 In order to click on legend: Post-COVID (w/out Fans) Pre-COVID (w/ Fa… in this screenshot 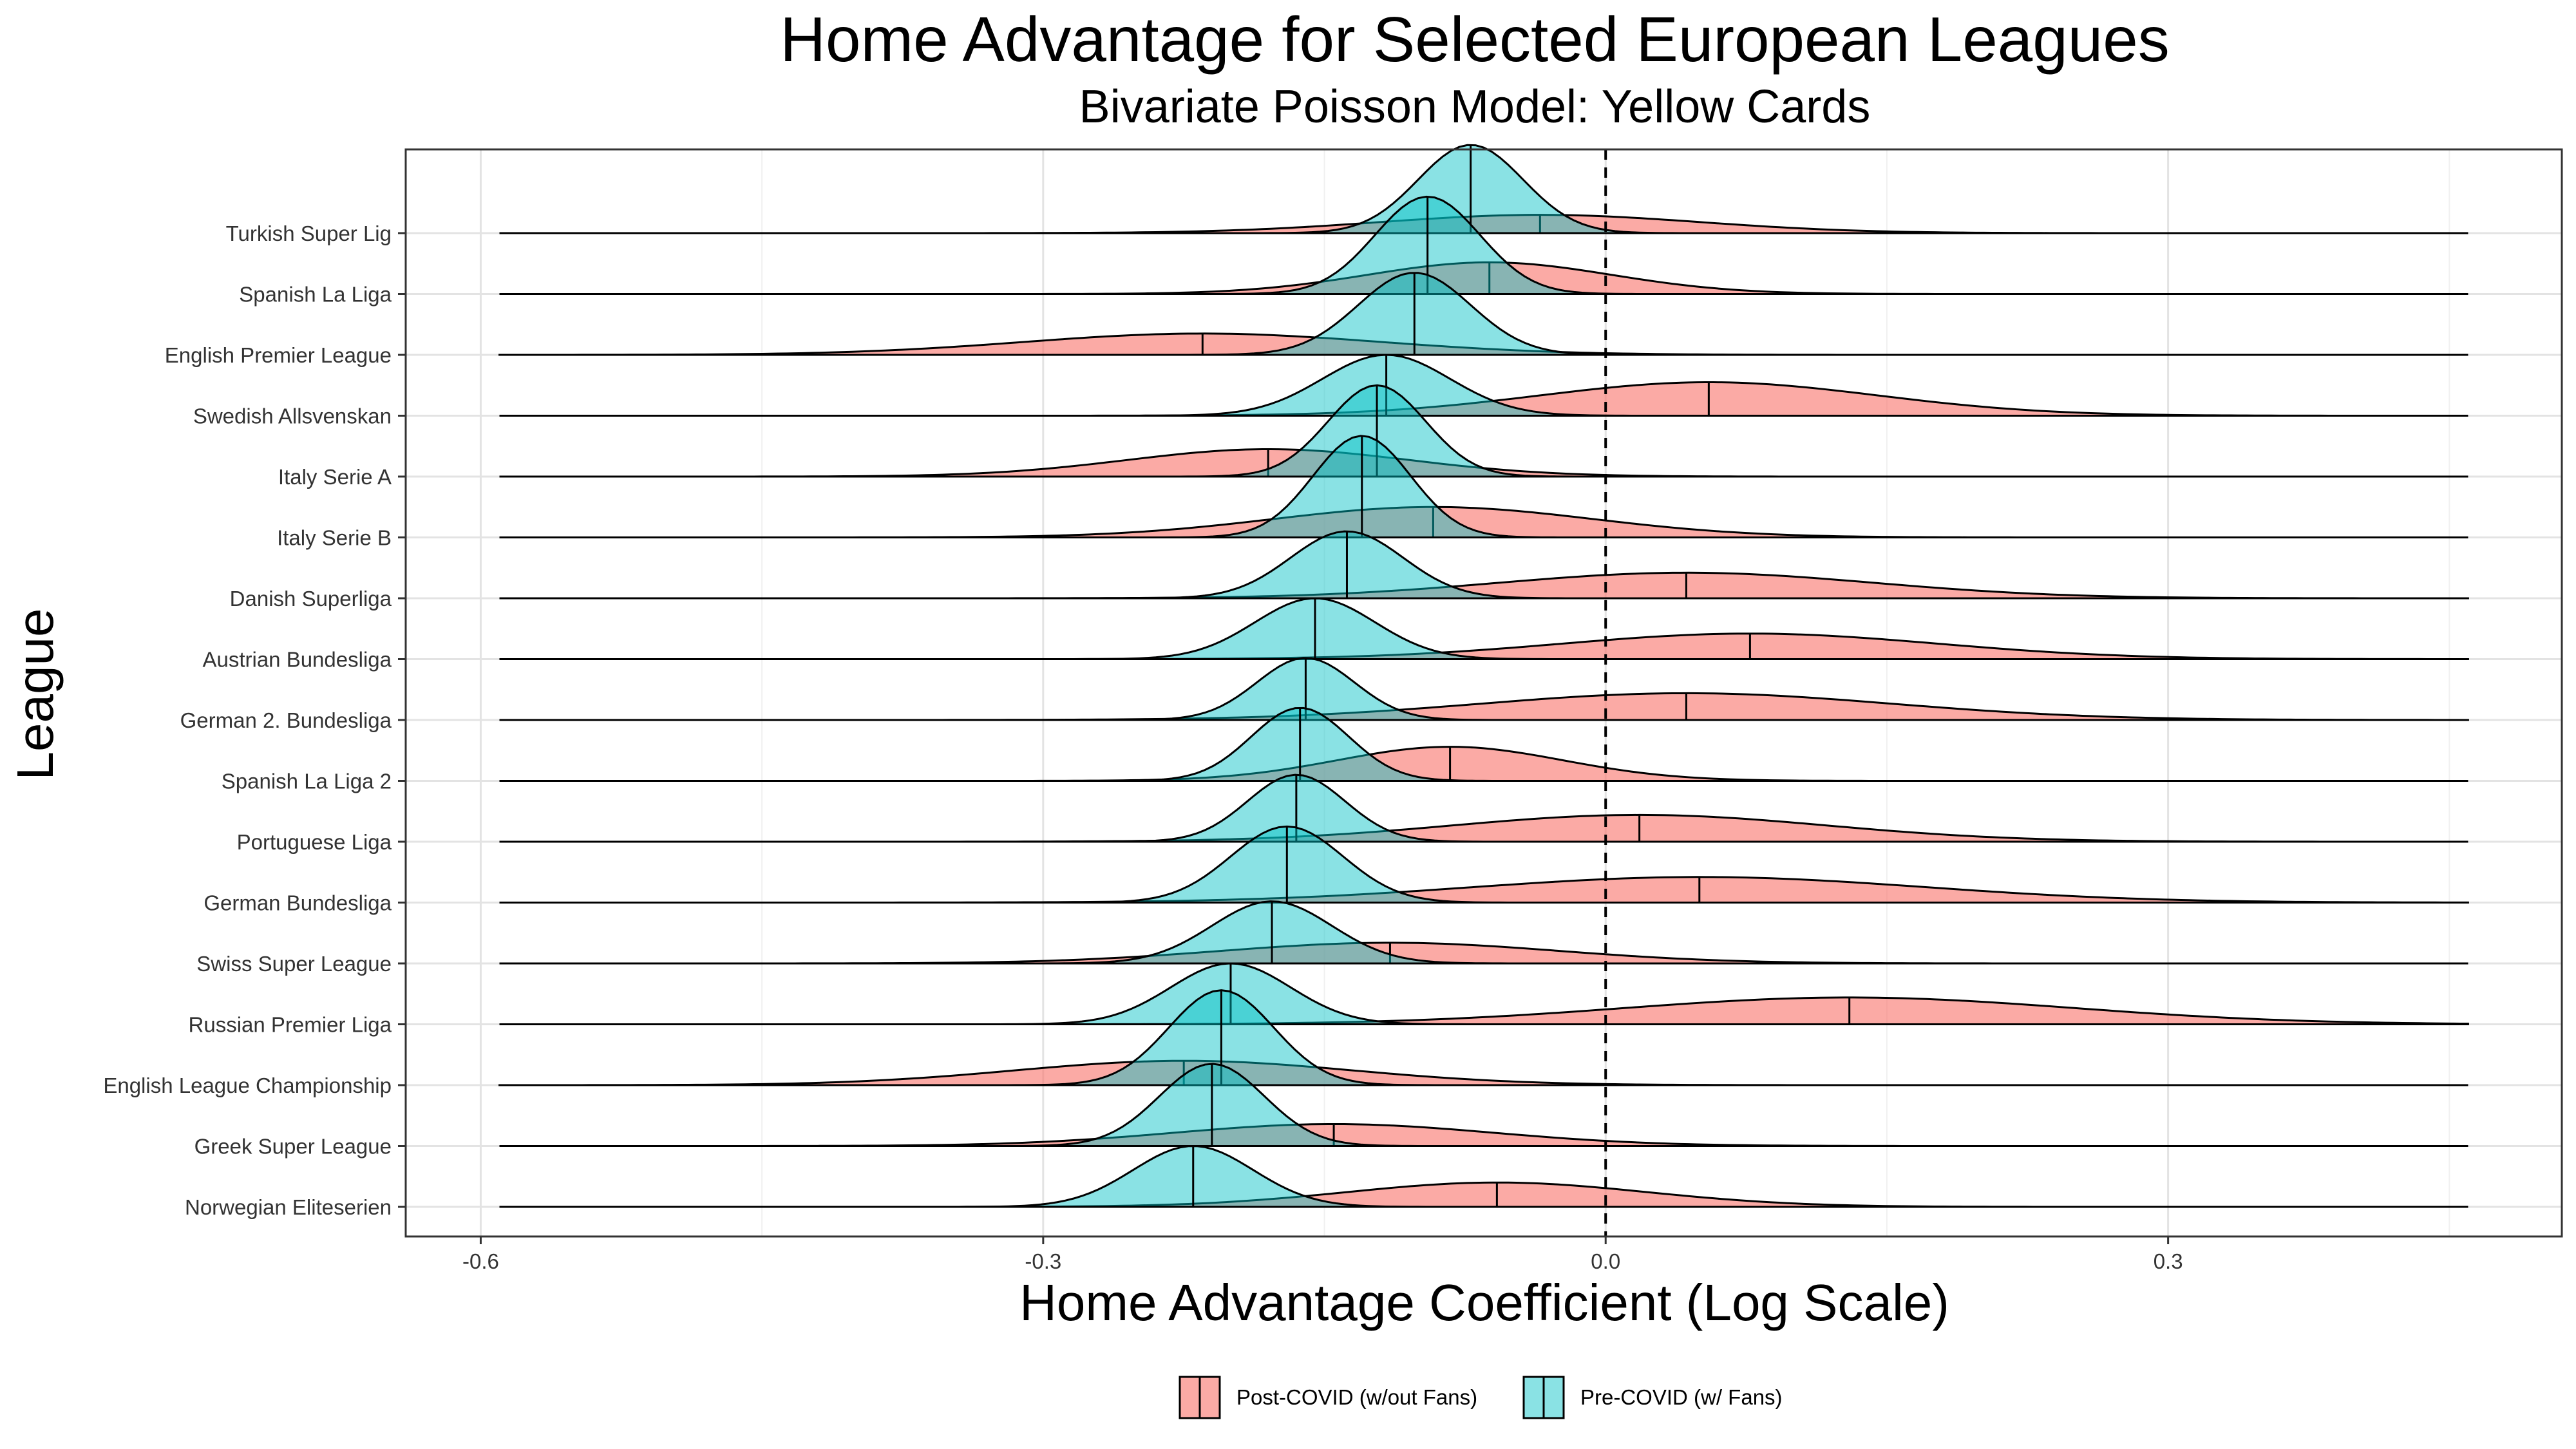, I will do `click(1481, 1397)`.